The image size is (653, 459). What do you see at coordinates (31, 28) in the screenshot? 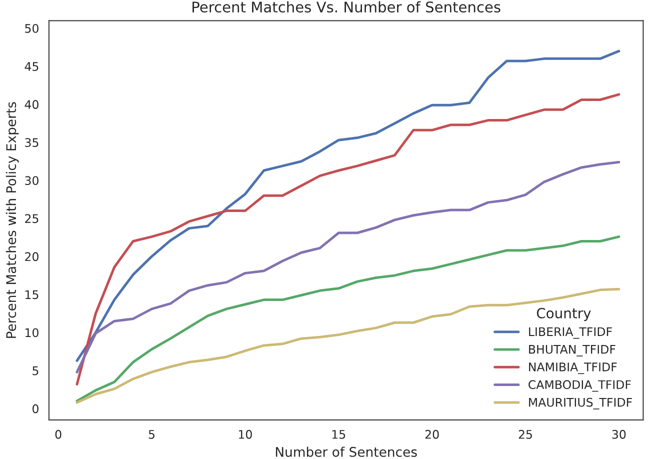
I see `y-tick-label: 50` at bounding box center [31, 28].